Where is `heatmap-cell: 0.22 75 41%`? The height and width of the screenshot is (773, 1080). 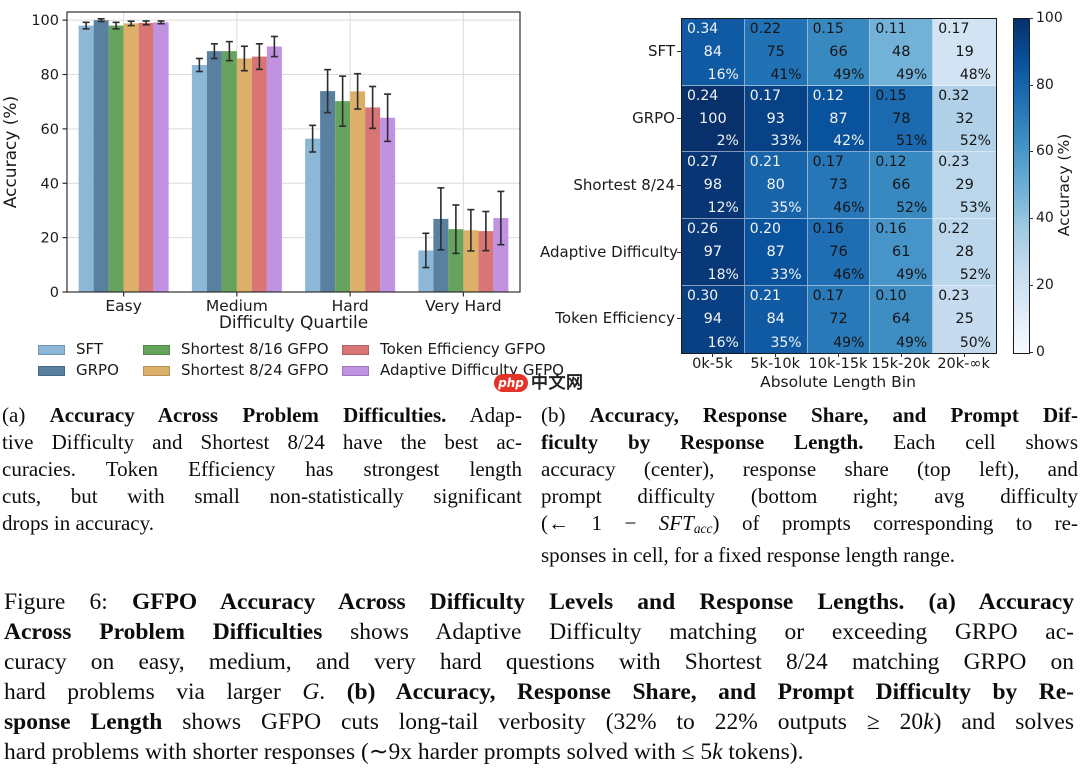 heatmap-cell: 0.22 75 41% is located at coordinates (776, 52).